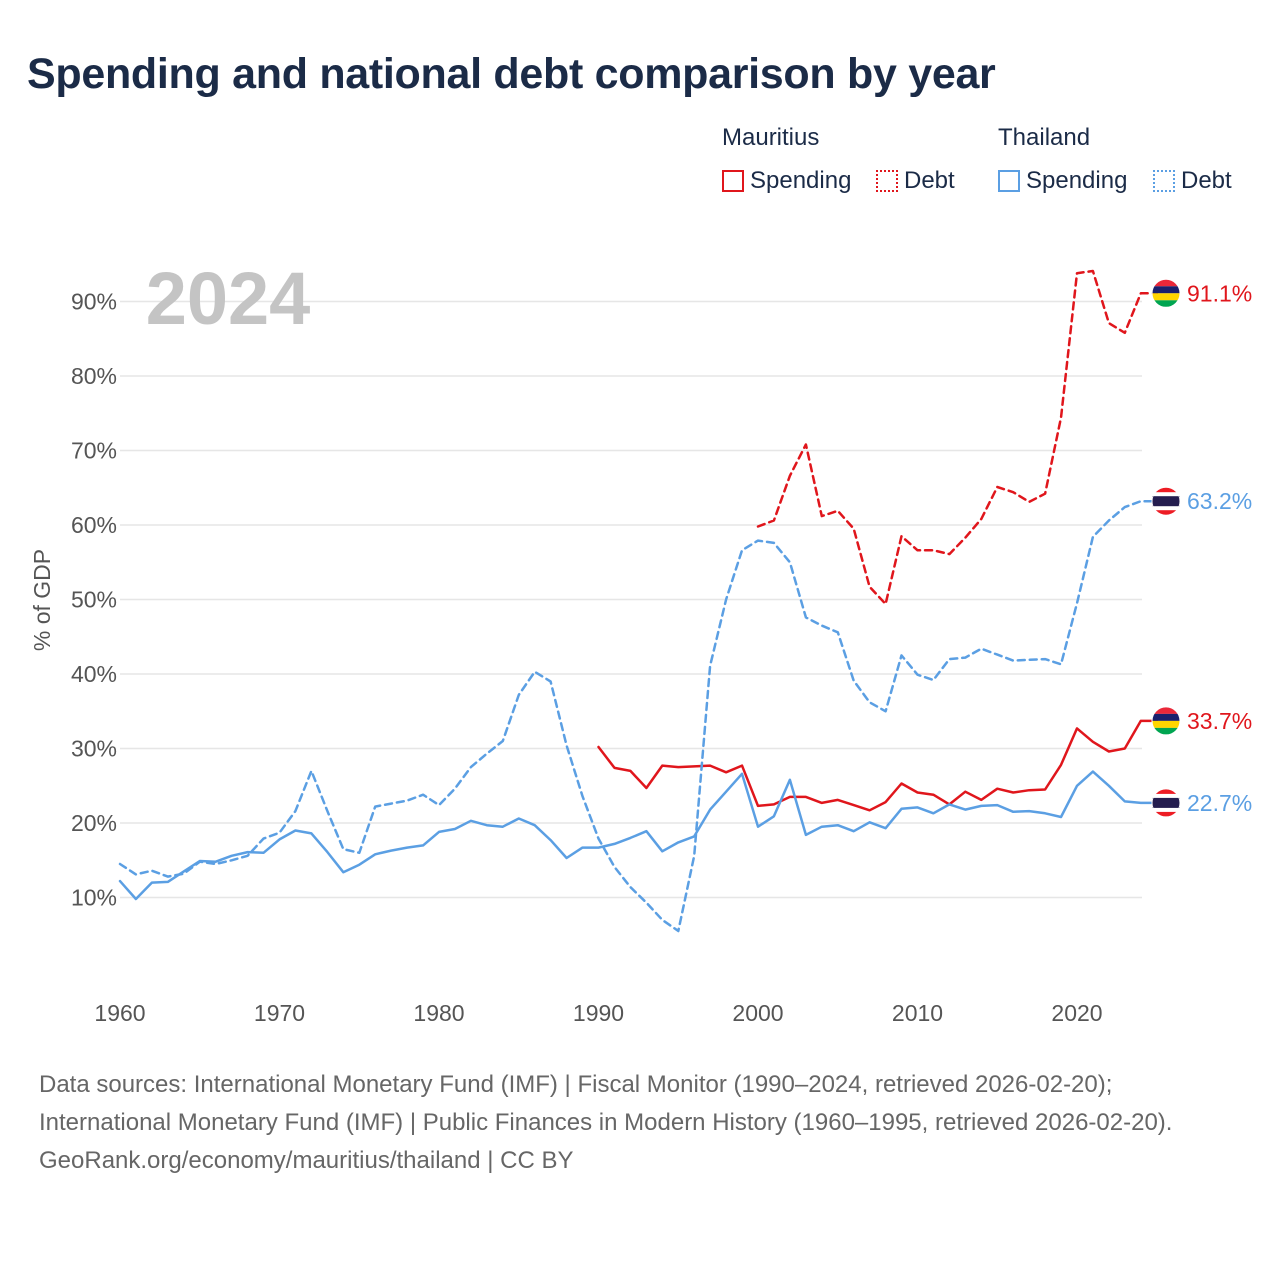 Image resolution: width=1280 pixels, height=1280 pixels. What do you see at coordinates (94, 451) in the screenshot?
I see `y-tick-label: 70%` at bounding box center [94, 451].